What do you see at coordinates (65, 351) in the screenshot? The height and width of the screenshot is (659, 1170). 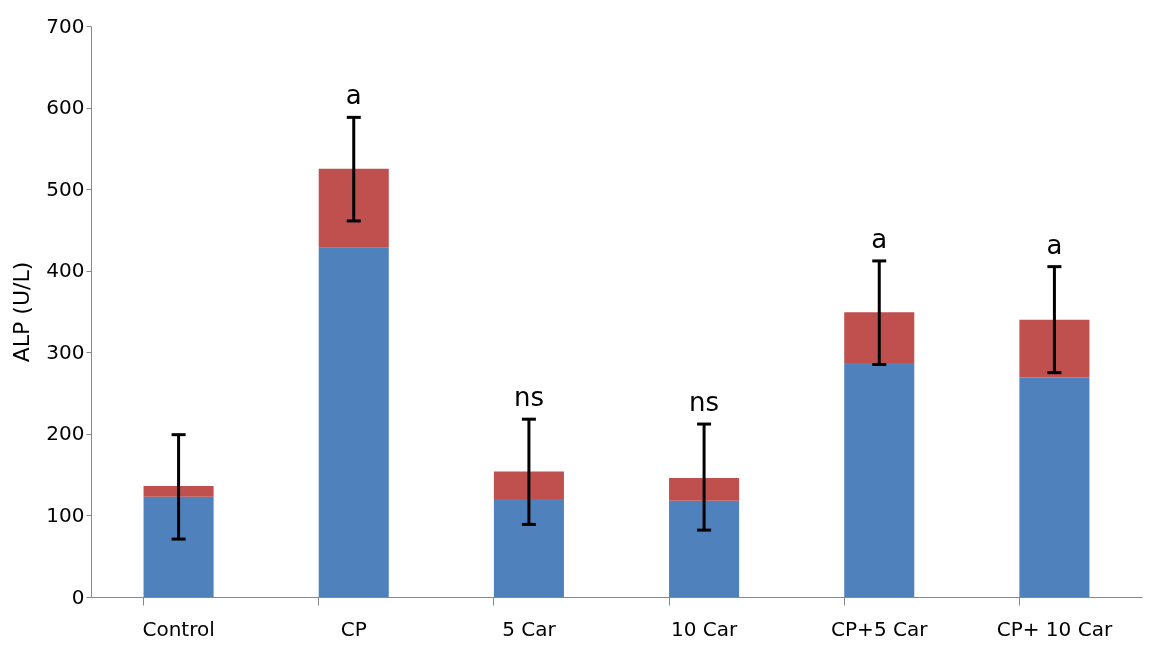 I see `y-tick-label: 300` at bounding box center [65, 351].